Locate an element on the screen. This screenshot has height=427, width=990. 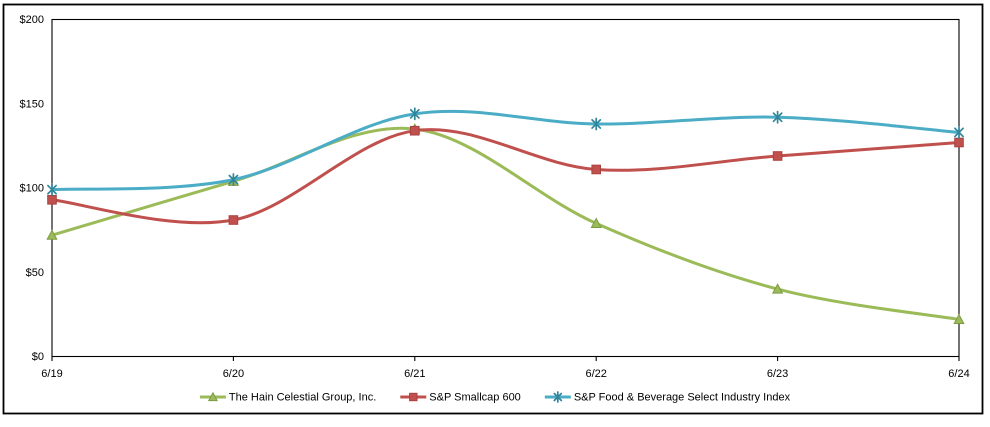
x-axis-tick-label: 6/20 is located at coordinates (233, 374).